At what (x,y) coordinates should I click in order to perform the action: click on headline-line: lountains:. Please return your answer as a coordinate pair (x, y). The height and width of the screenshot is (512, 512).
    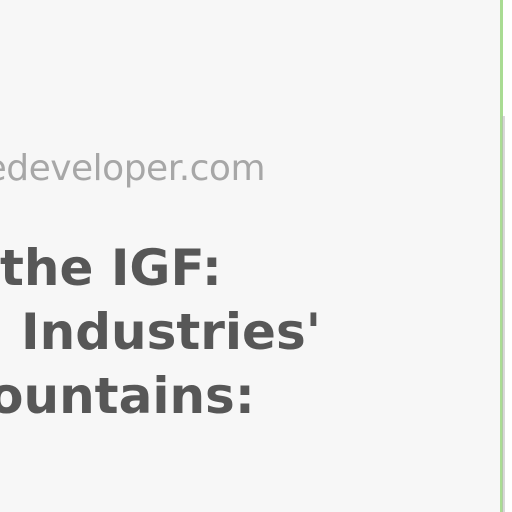
    Looking at the image, I should click on (127, 396).